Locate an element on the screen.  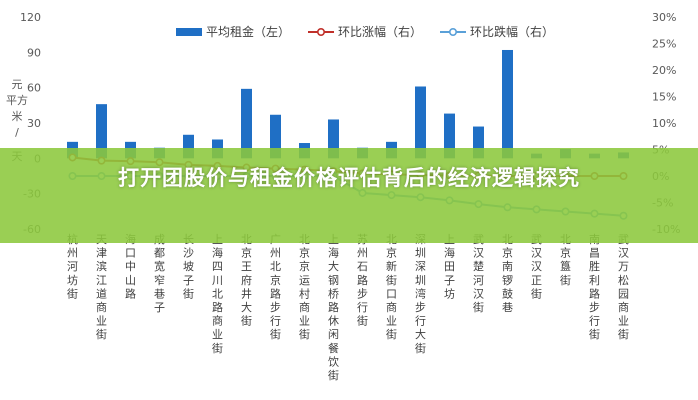
y-tick-label-right: 30% is located at coordinates (664, 17).